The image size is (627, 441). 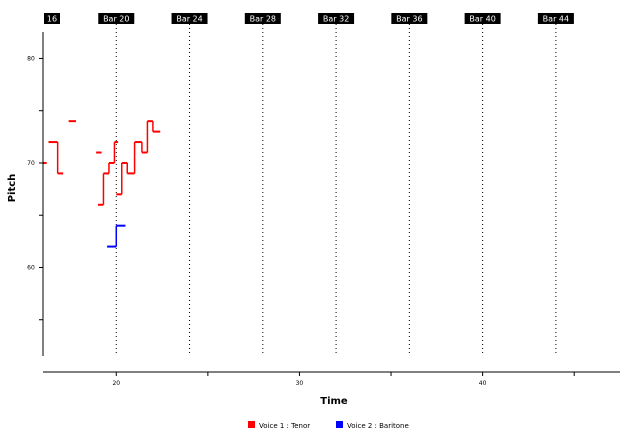 I want to click on bar-marker-label: Bar 28, so click(x=263, y=19).